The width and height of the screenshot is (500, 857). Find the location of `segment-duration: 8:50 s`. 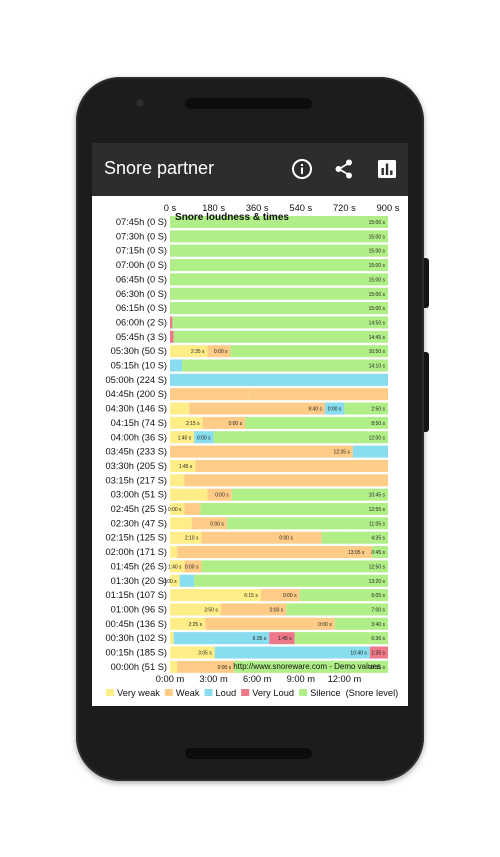

segment-duration: 8:50 s is located at coordinates (378, 424).